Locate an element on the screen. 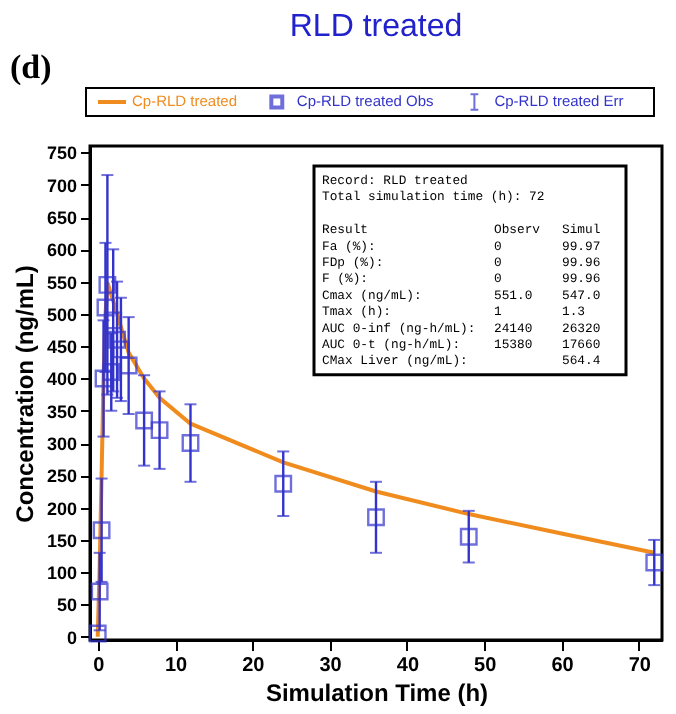 This screenshot has height=714, width=676. y-axis-title: Concentration (ng/mL) is located at coordinates (24, 394).